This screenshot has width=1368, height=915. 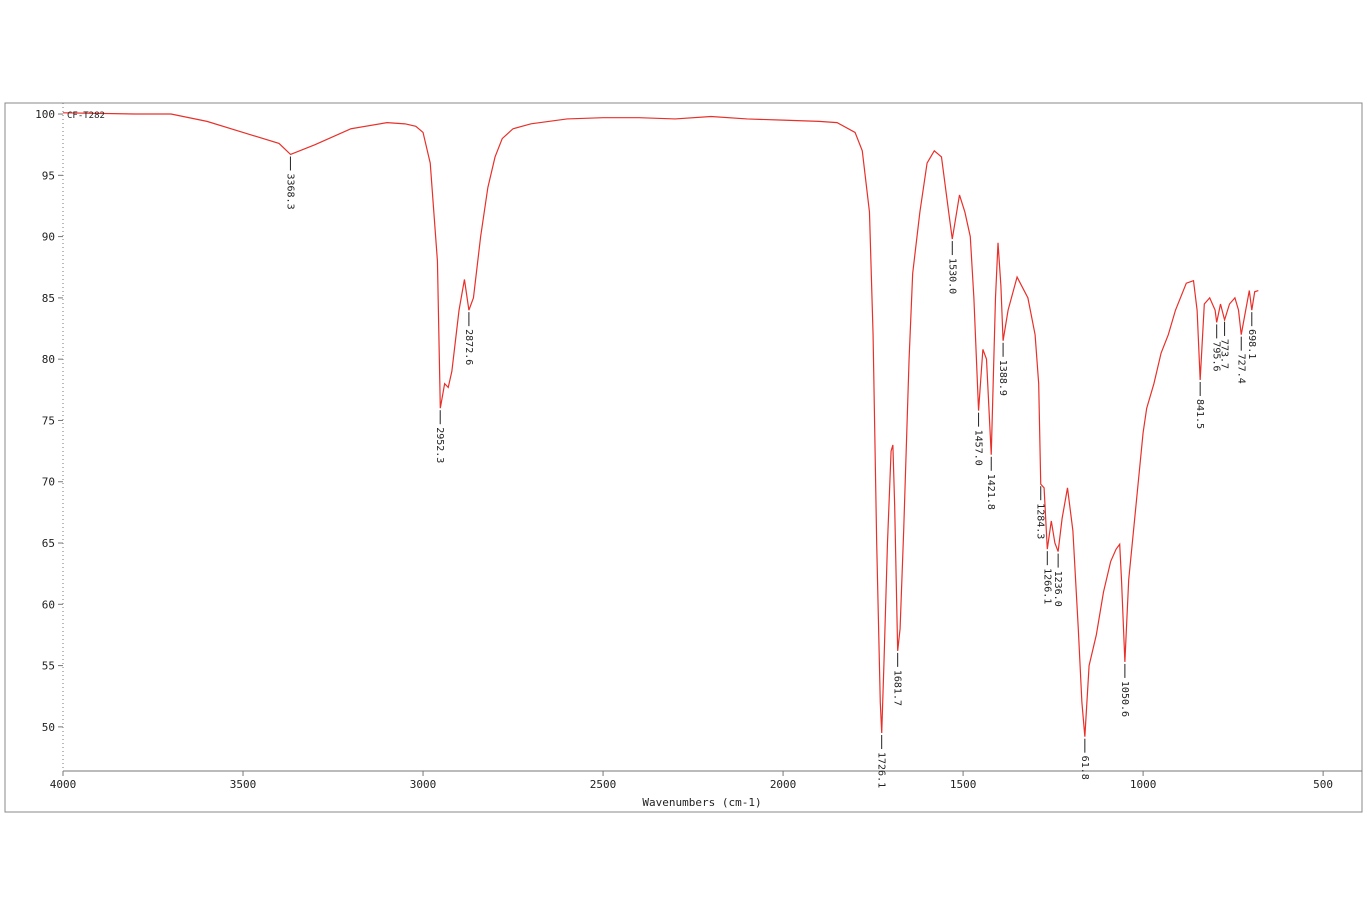 I want to click on y-tick-label: 85, so click(x=48, y=298).